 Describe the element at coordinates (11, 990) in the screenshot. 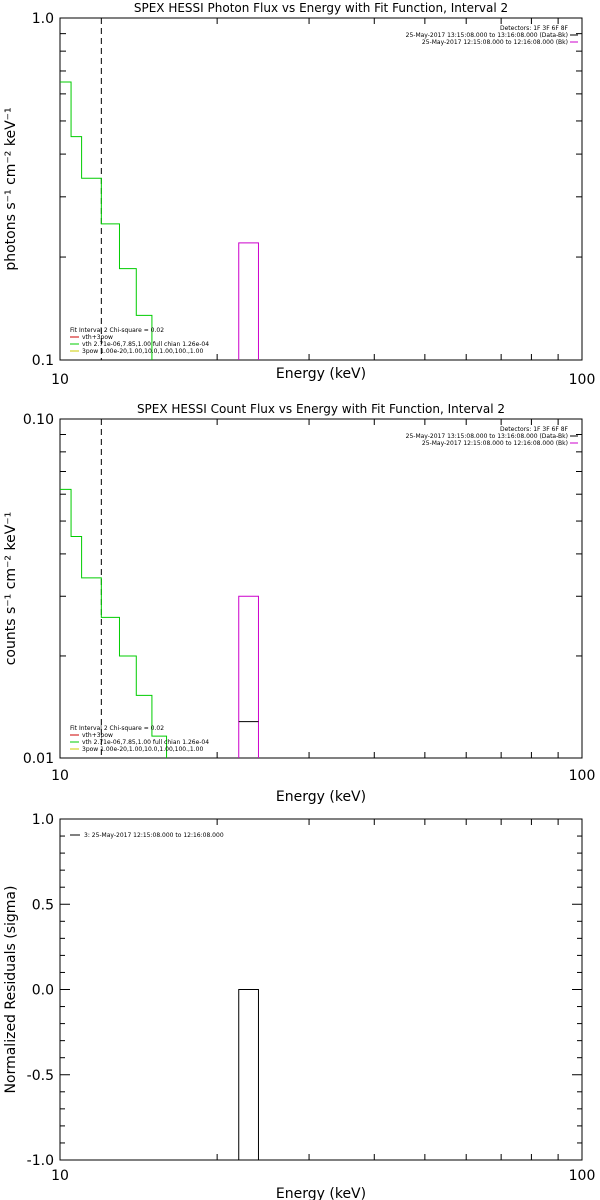

I see `y-axis-label: Normalized Residuals (sigma)` at that location.